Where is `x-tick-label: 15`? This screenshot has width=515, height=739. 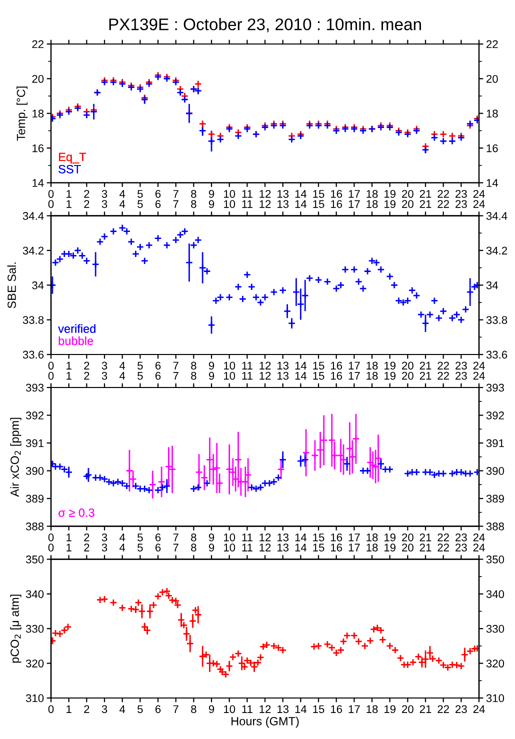 x-tick-label: 15 is located at coordinates (318, 366).